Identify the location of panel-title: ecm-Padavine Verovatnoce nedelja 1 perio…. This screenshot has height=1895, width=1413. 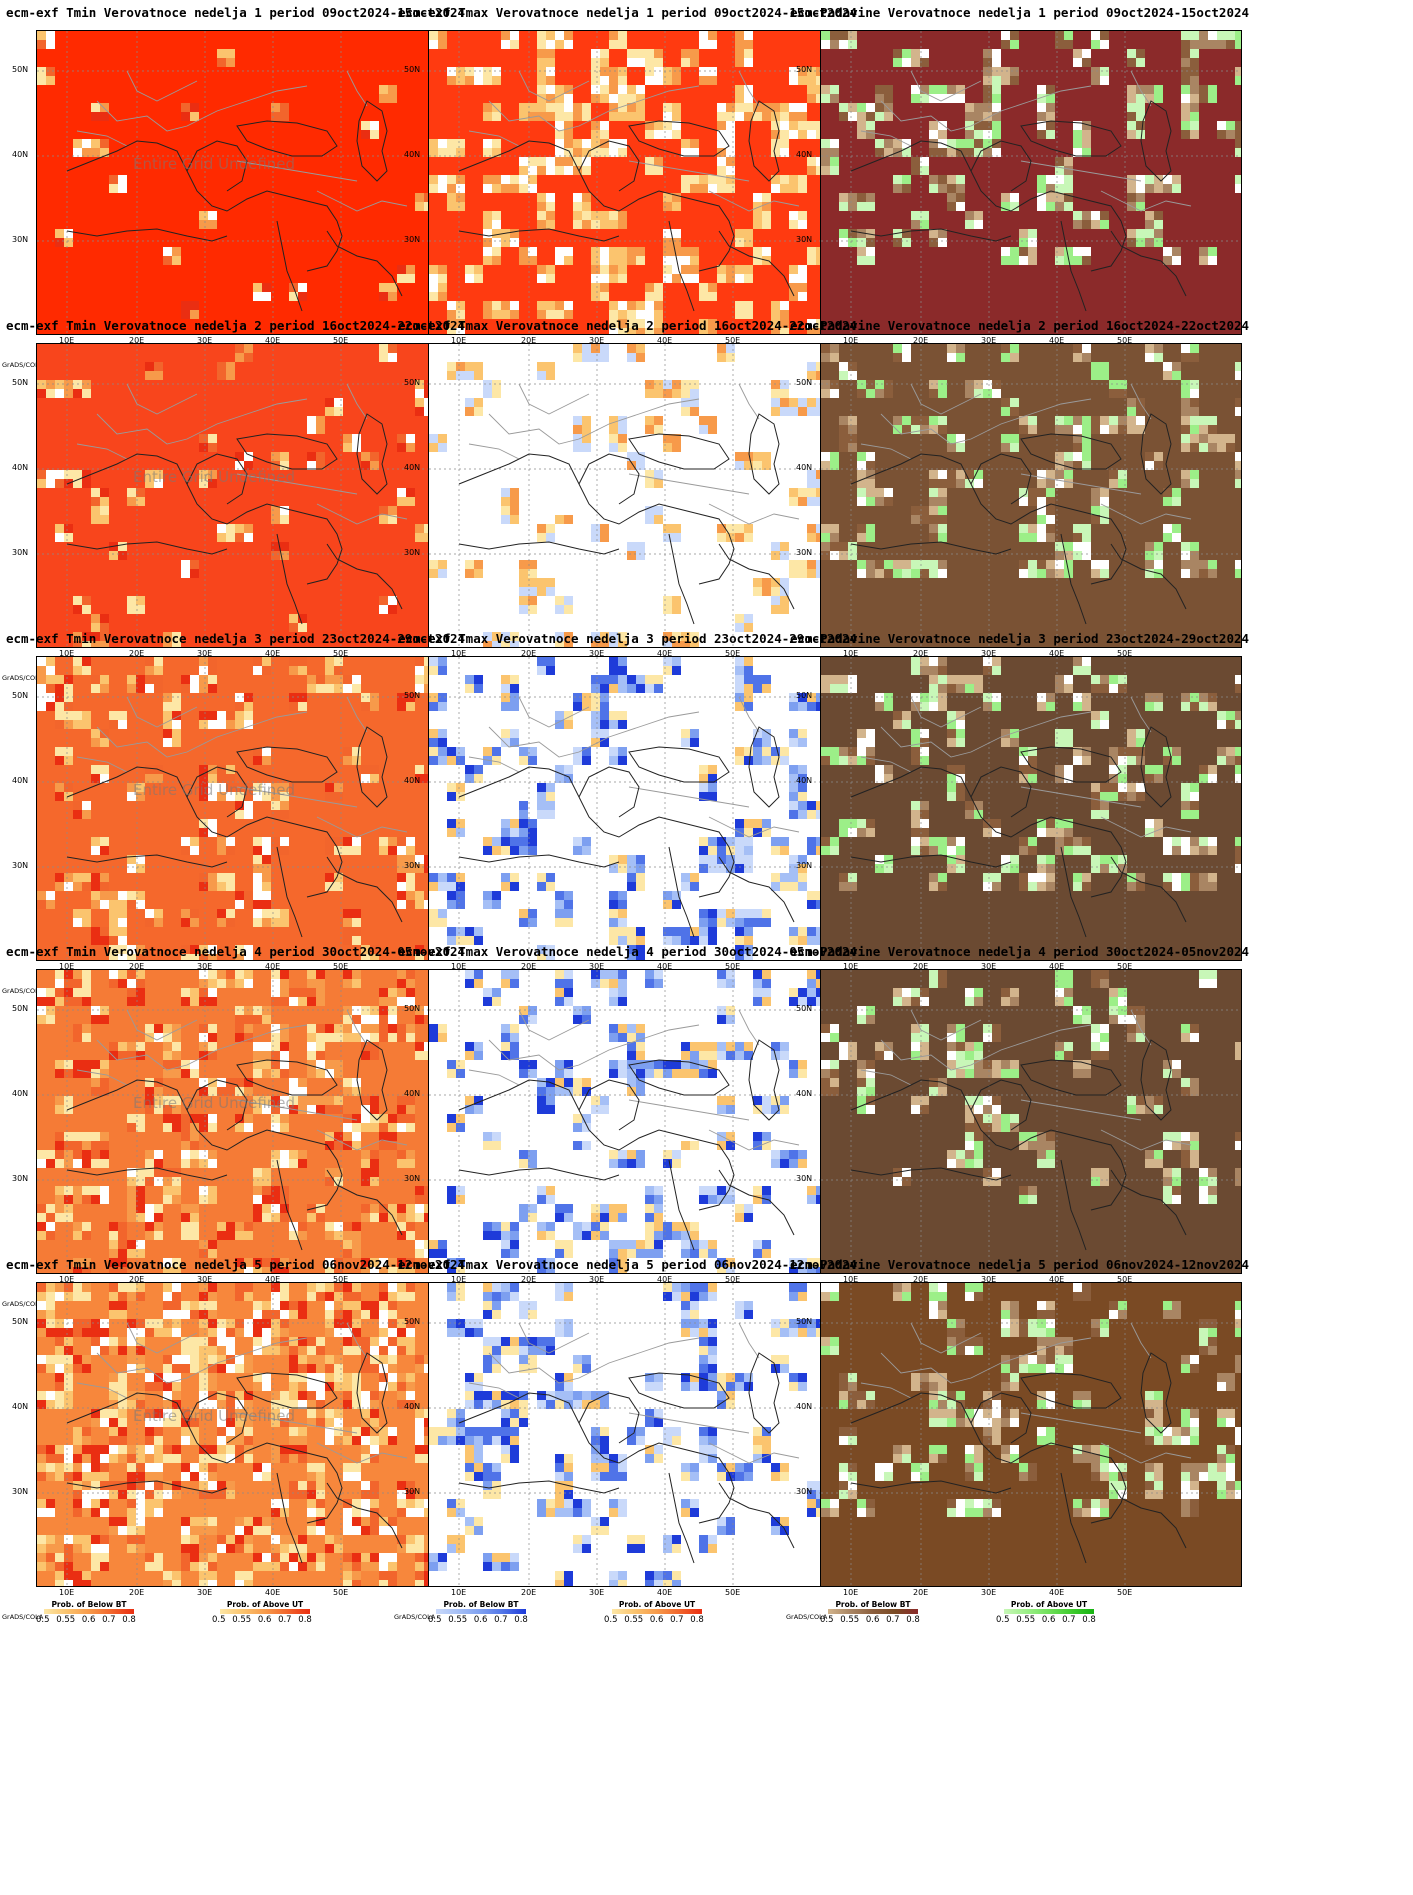
(1019, 12).